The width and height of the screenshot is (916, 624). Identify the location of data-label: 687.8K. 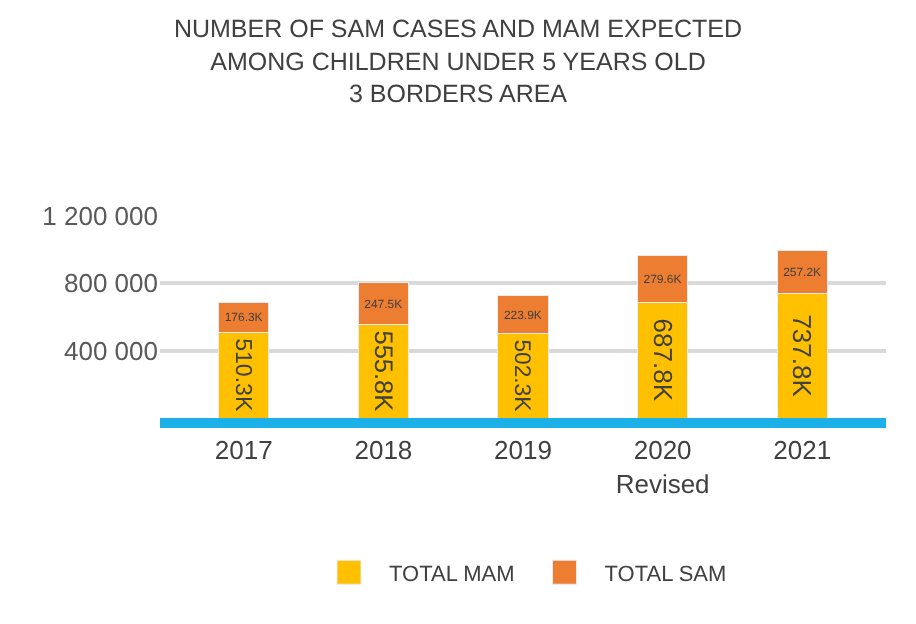
(662, 360).